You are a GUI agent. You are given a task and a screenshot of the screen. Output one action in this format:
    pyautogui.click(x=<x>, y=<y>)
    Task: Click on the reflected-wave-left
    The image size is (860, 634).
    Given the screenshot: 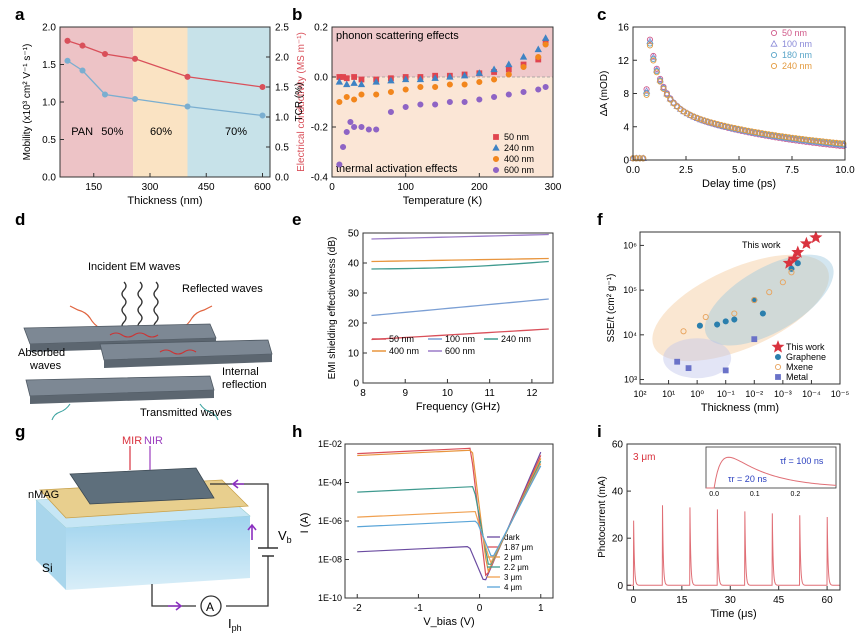 What is the action you would take?
    pyautogui.click(x=85, y=317)
    